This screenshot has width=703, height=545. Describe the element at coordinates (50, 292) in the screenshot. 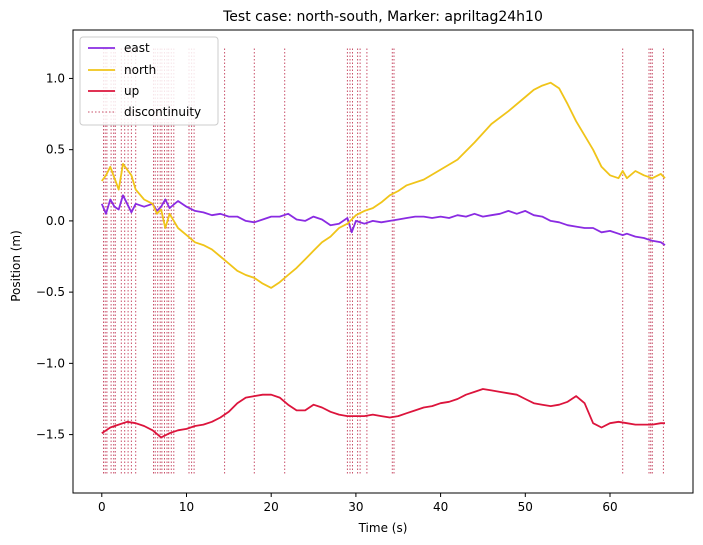

I see `y-tick-label-2: −0.5` at that location.